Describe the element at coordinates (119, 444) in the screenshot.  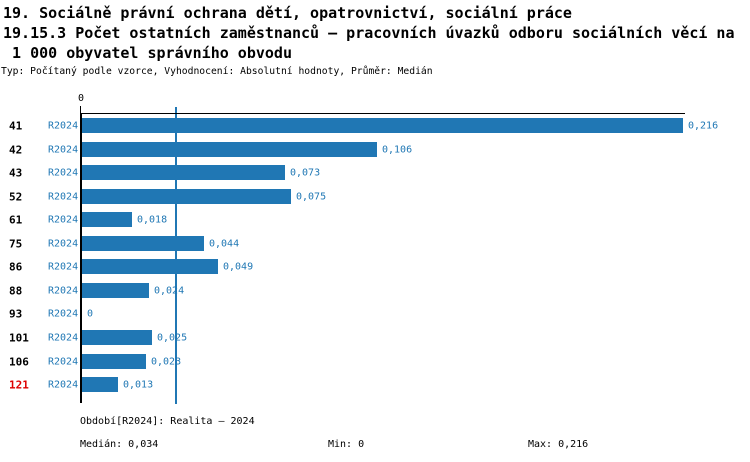
I see `footer-median-label: Medián: 0,034` at that location.